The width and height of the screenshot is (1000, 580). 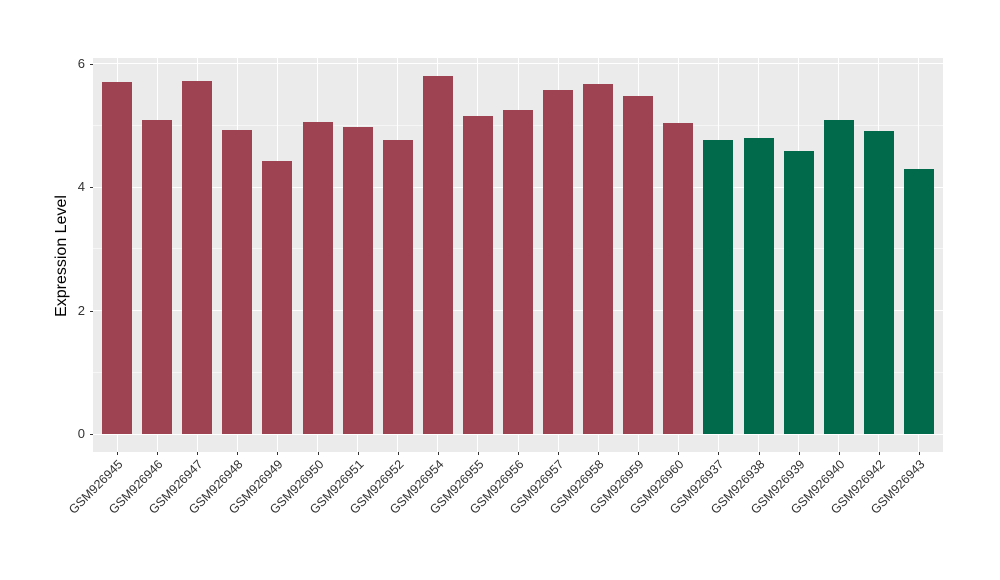 I want to click on y-tick-label: 4, so click(x=81, y=187).